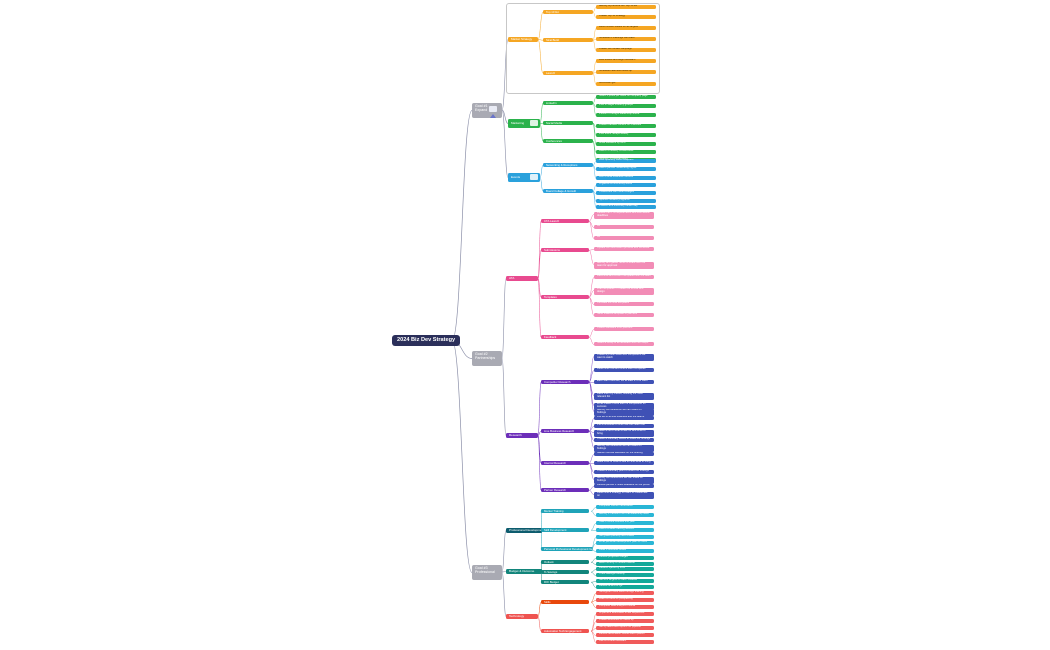  I want to click on goal-node: Goal #1 Expand, so click(487, 110).